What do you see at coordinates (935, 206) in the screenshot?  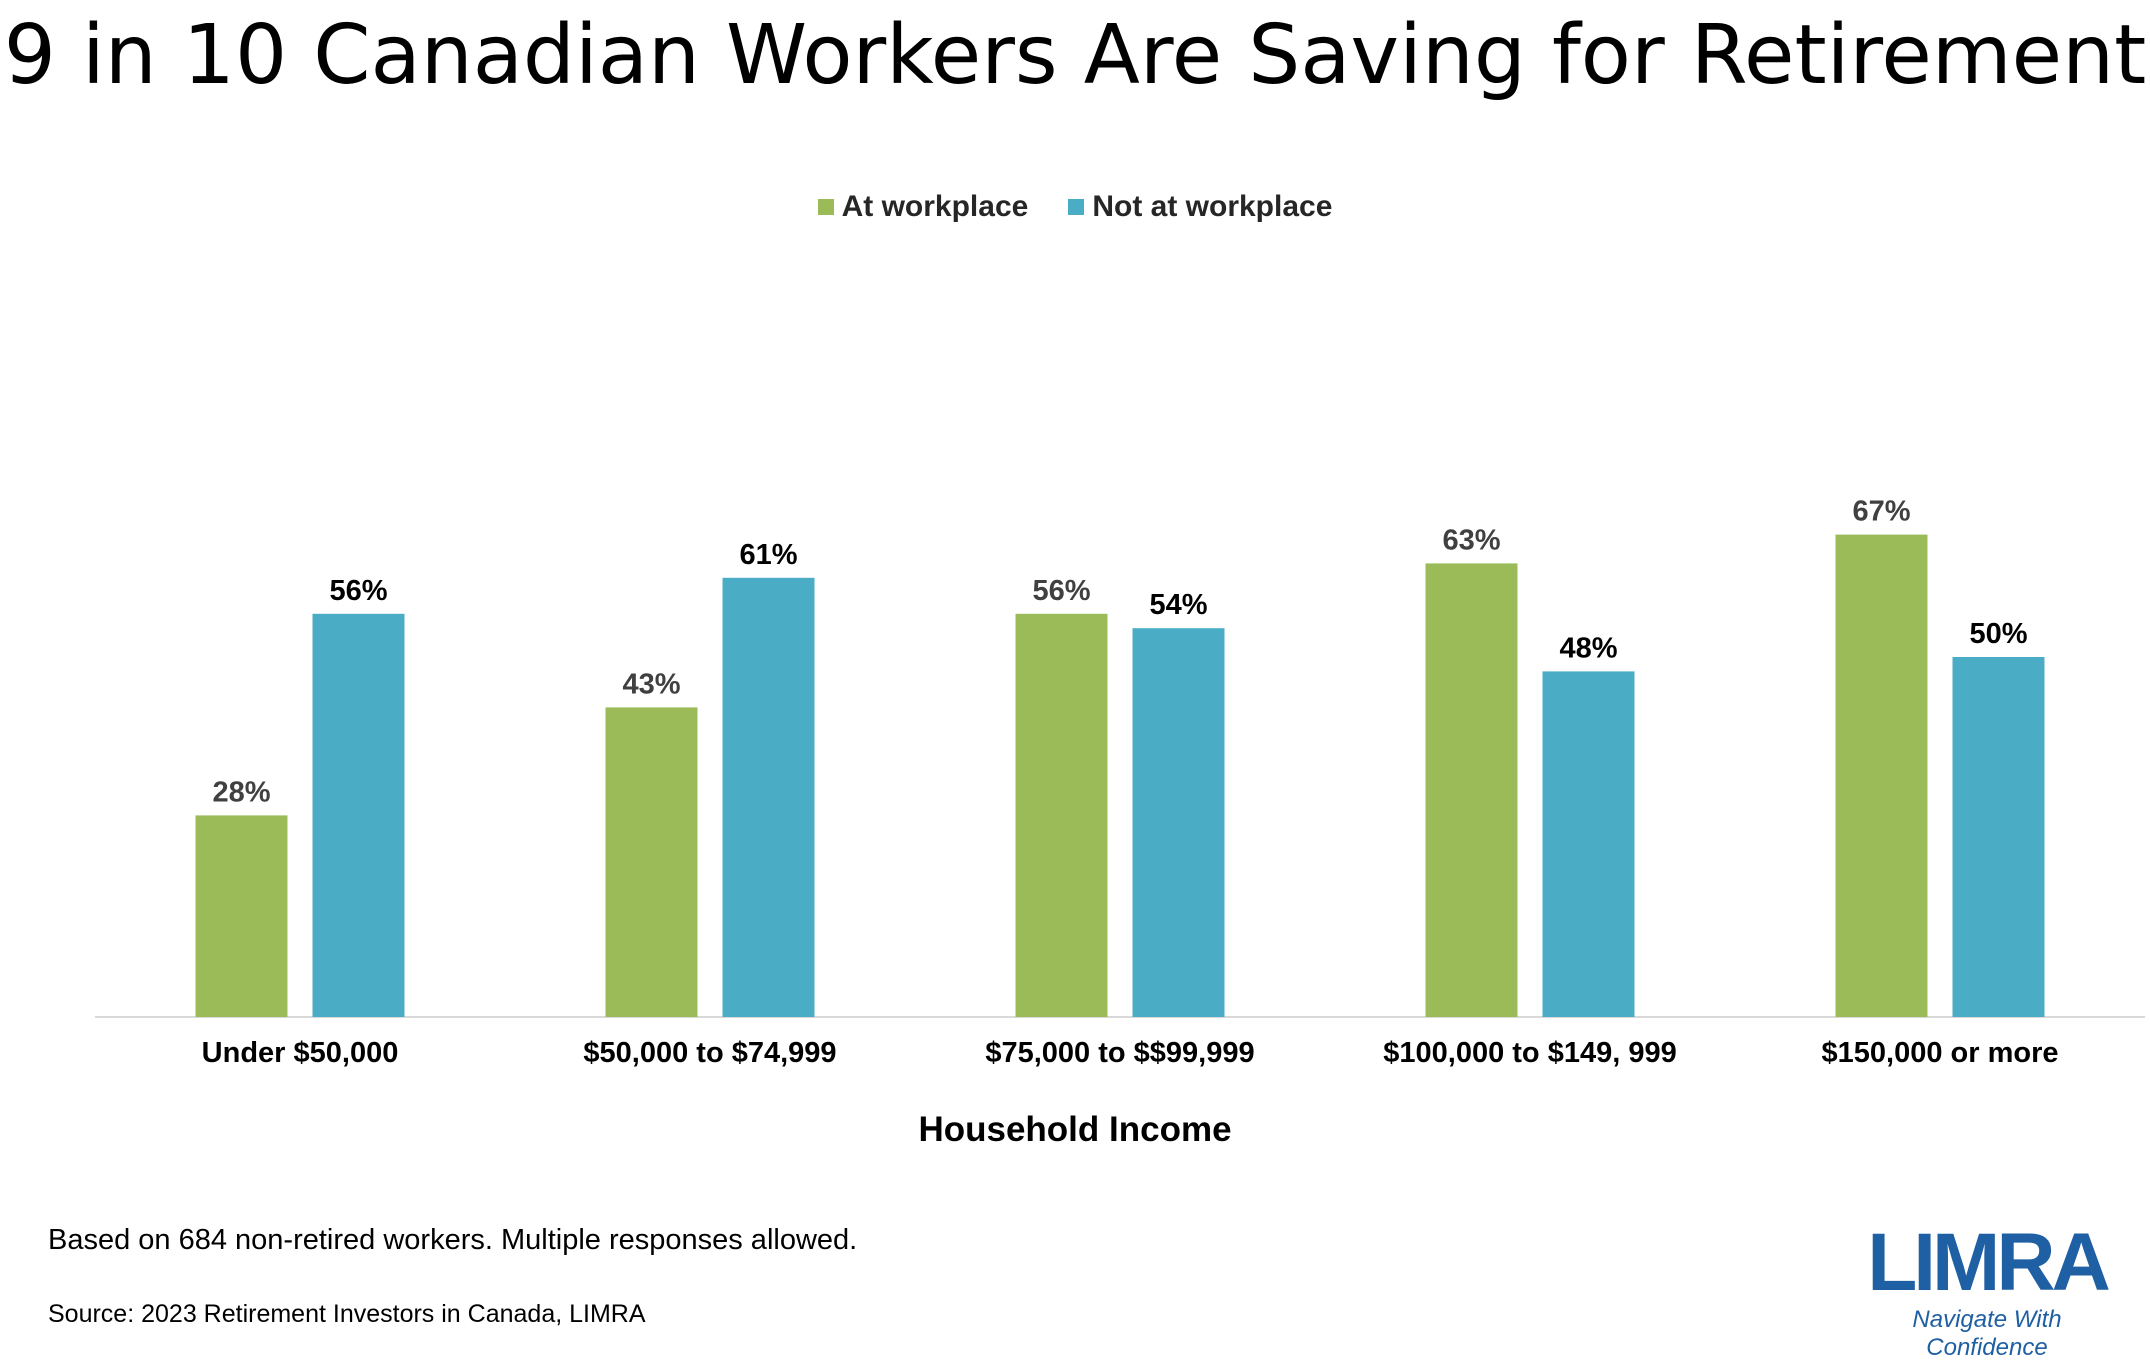 I see `legend-label-at-workplace: At workplace` at bounding box center [935, 206].